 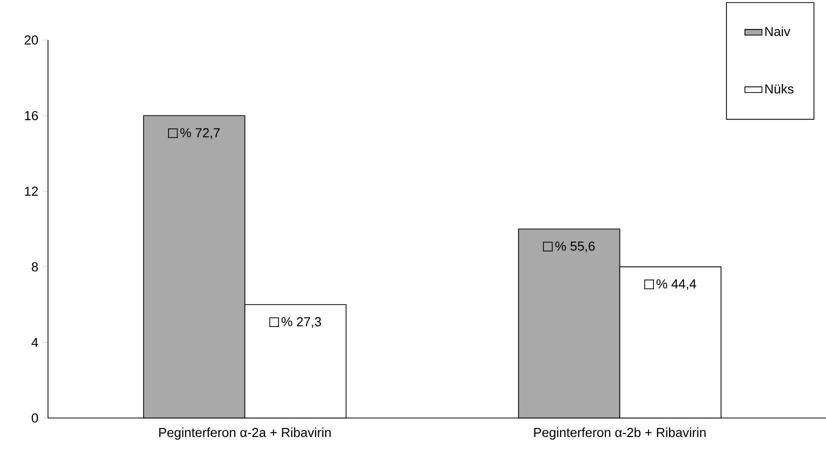 What do you see at coordinates (35, 267) in the screenshot?
I see `y-tick-label: 8` at bounding box center [35, 267].